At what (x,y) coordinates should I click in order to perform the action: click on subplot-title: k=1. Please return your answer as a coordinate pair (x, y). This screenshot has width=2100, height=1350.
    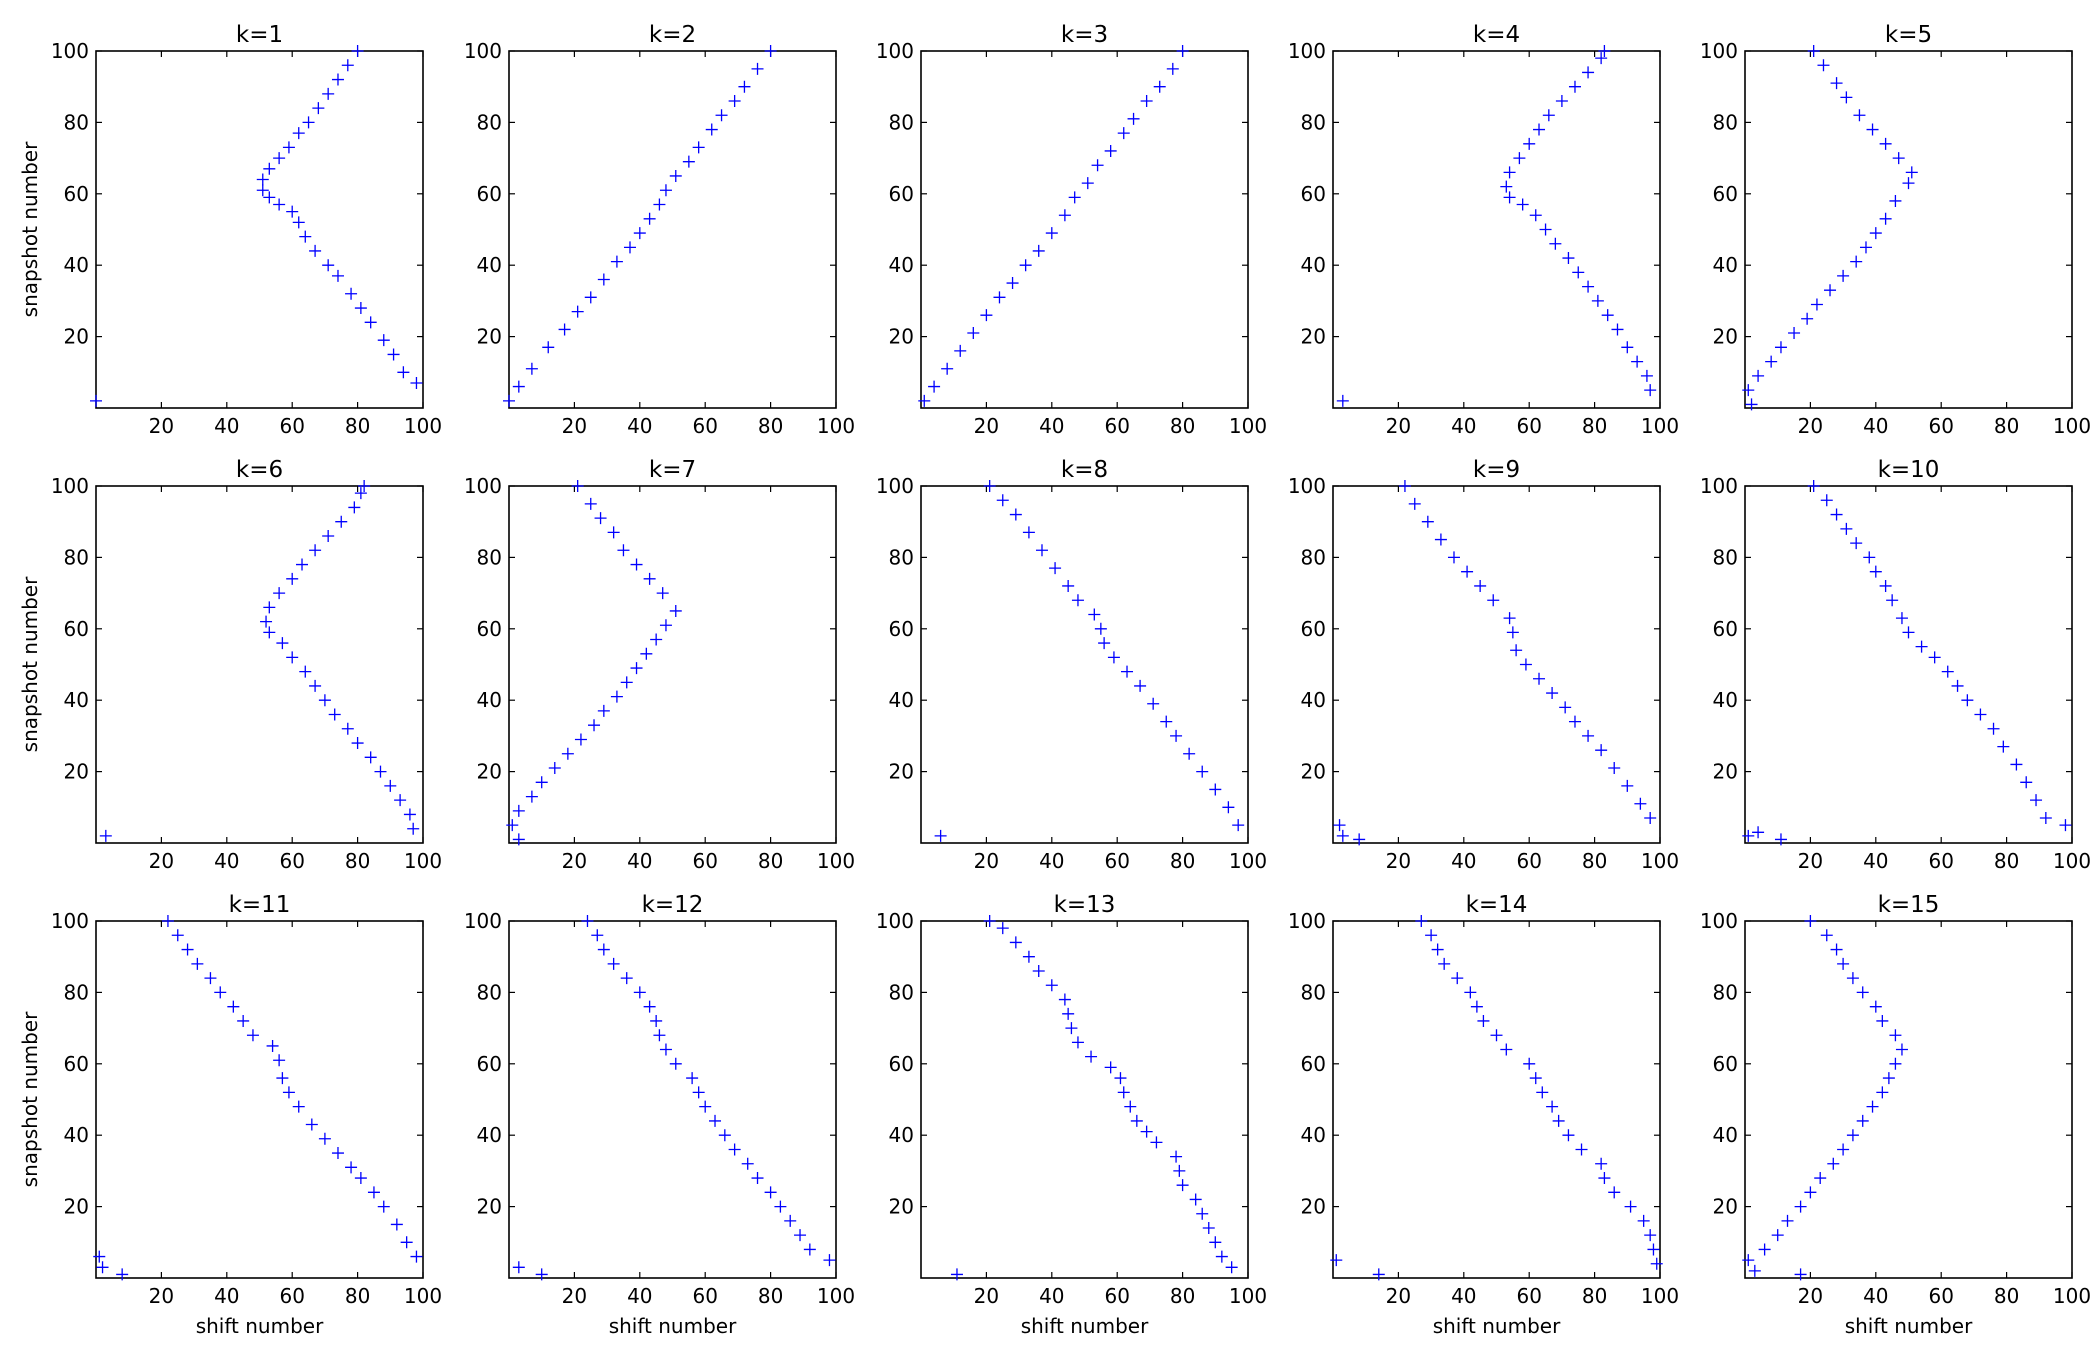
    Looking at the image, I should click on (259, 35).